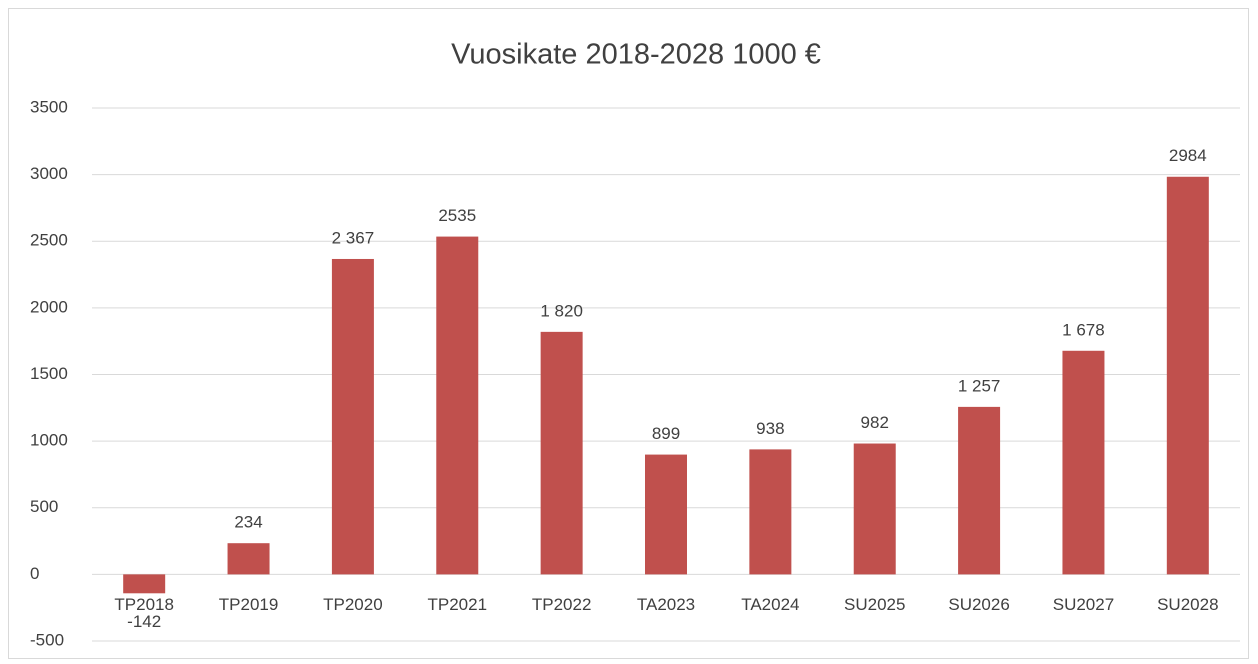 The height and width of the screenshot is (664, 1258). What do you see at coordinates (49, 240) in the screenshot?
I see `y-tick-label: 2500` at bounding box center [49, 240].